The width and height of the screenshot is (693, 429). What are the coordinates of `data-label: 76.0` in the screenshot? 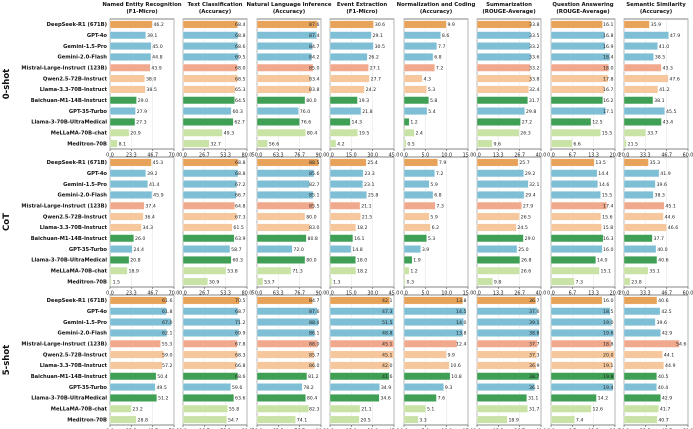 It's located at (305, 112).